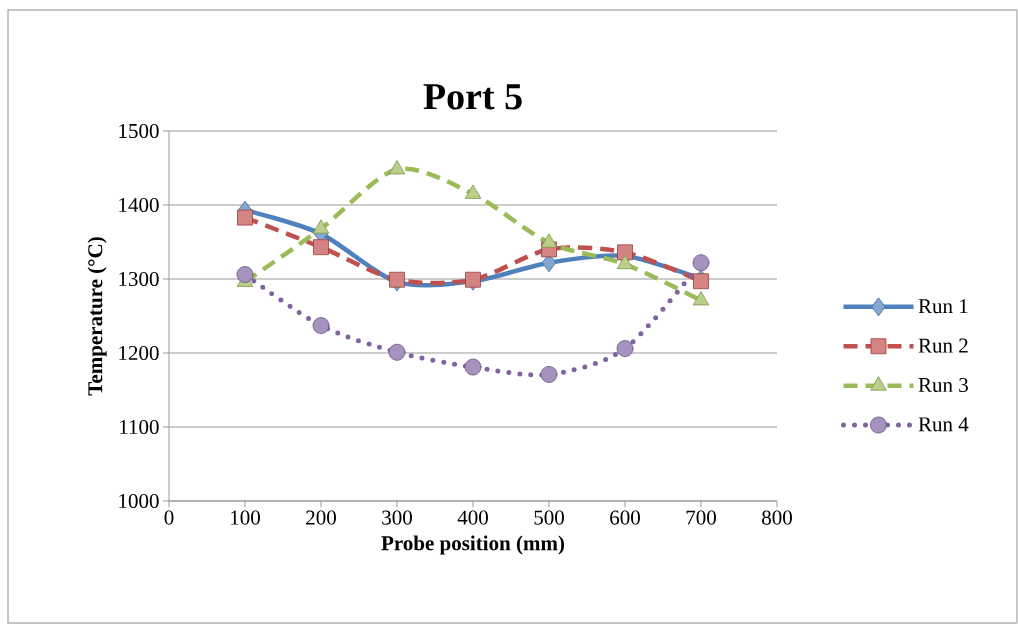  What do you see at coordinates (97, 316) in the screenshot?
I see `y-axis-title: Temperature (°C)` at bounding box center [97, 316].